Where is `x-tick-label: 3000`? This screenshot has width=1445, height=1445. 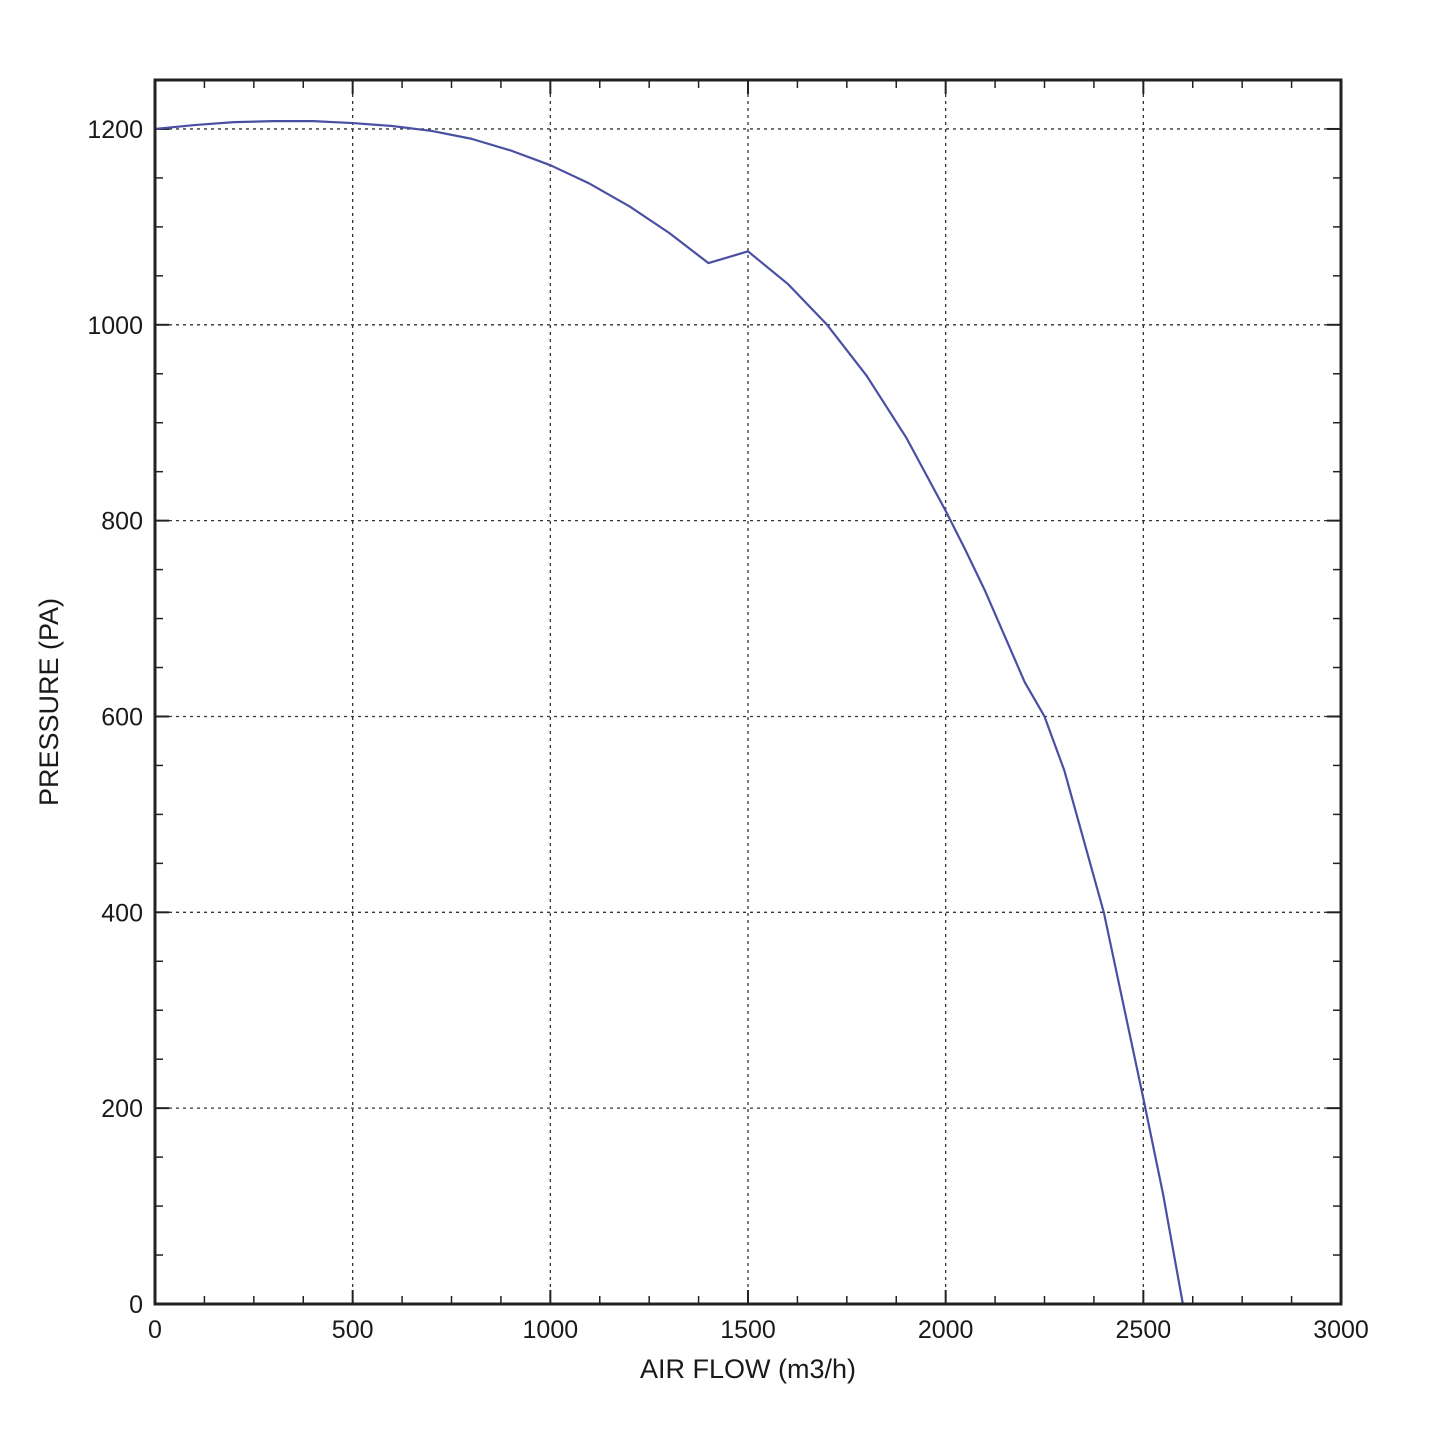
x-tick-label: 3000 is located at coordinates (1341, 1330).